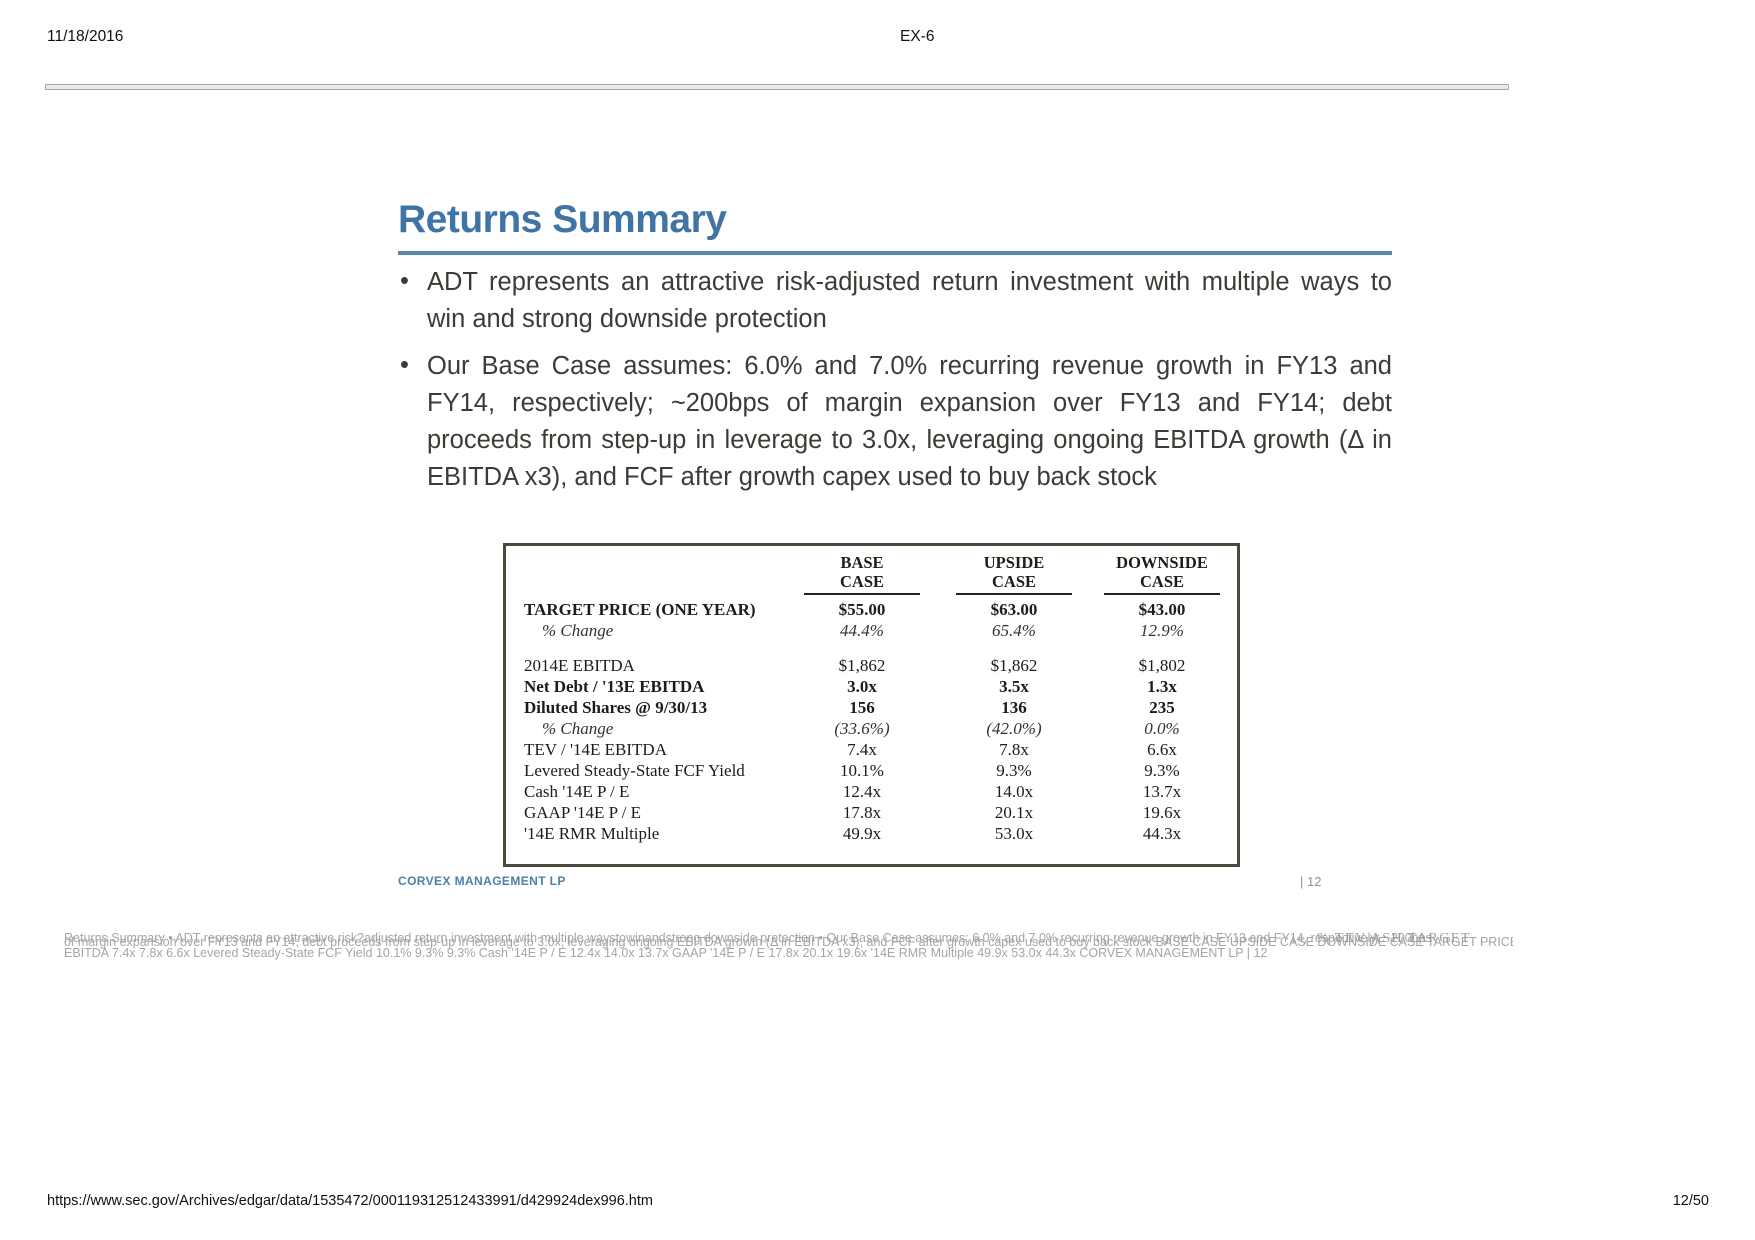  What do you see at coordinates (1162, 728) in the screenshot?
I see `row-value: 0.0%` at bounding box center [1162, 728].